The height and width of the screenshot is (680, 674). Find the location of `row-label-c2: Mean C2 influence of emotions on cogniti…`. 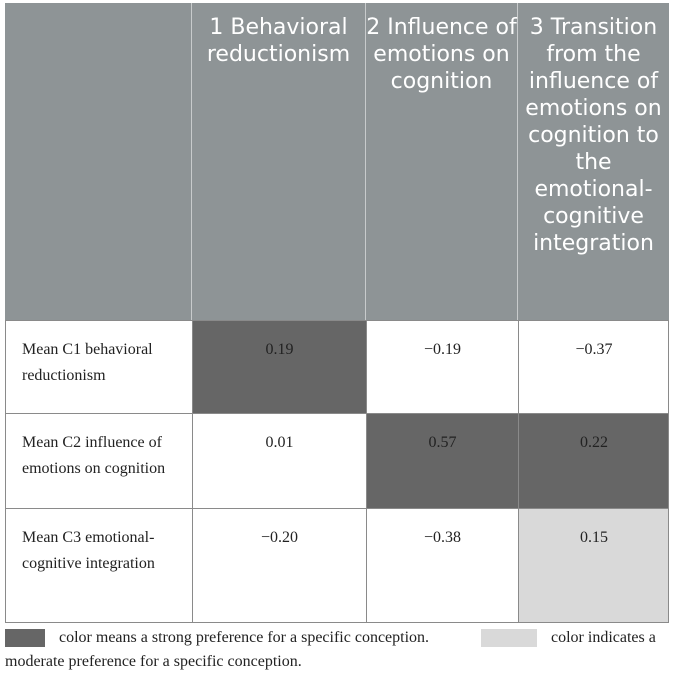

row-label-c2: Mean C2 influence of emotions on cogniti… is located at coordinates (98, 460).